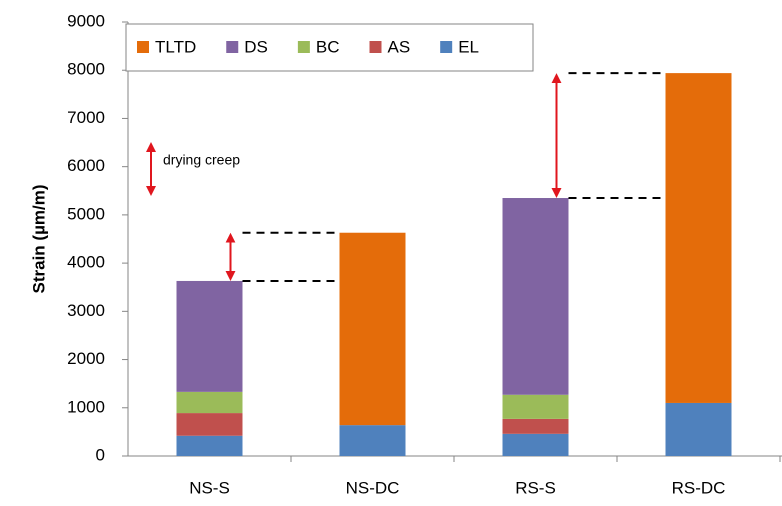 Image resolution: width=782 pixels, height=506 pixels. I want to click on y-tick-label: 7000, so click(86, 117).